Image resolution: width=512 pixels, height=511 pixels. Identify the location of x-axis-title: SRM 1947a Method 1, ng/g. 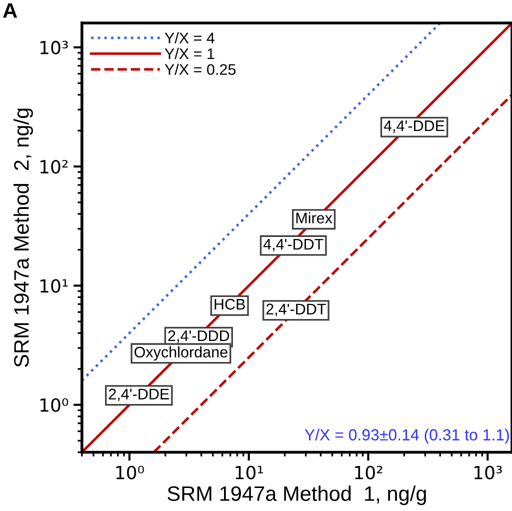
(297, 496).